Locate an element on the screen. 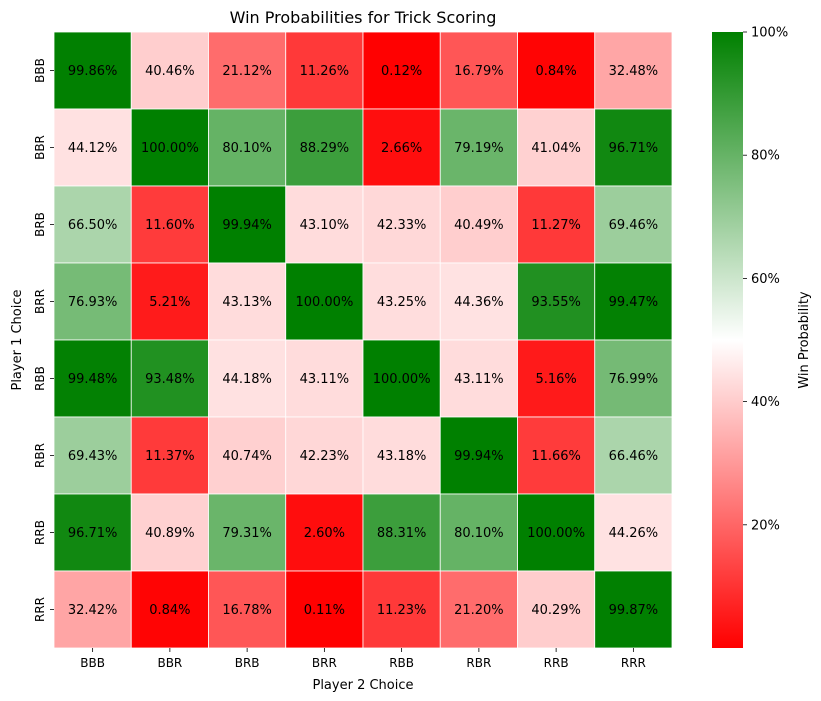 This screenshot has height=701, width=821. x-tick-label: RRR is located at coordinates (633, 663).